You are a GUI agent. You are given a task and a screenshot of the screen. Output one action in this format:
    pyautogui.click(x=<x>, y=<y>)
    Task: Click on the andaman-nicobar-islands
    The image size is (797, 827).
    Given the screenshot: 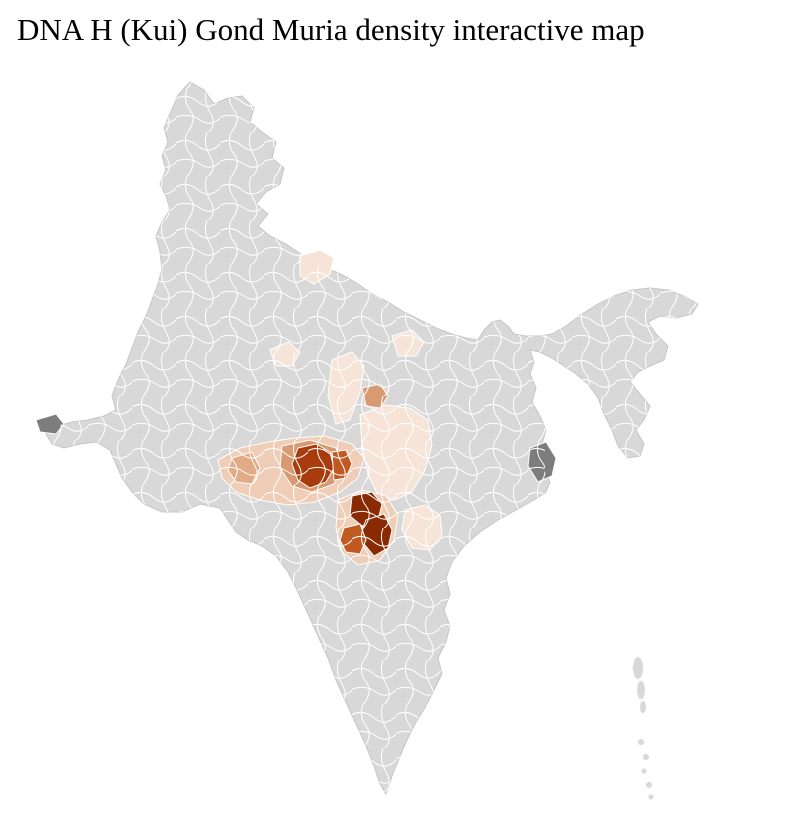 What is the action you would take?
    pyautogui.click(x=643, y=728)
    